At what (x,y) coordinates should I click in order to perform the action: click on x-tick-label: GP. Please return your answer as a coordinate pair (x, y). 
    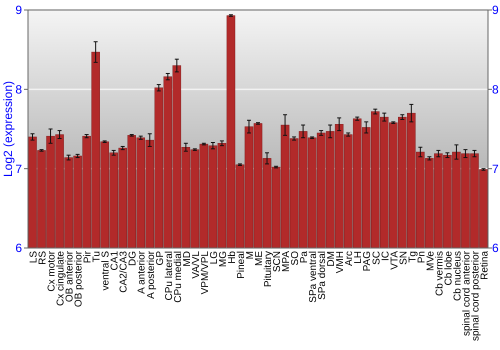
    Looking at the image, I should click on (160, 258).